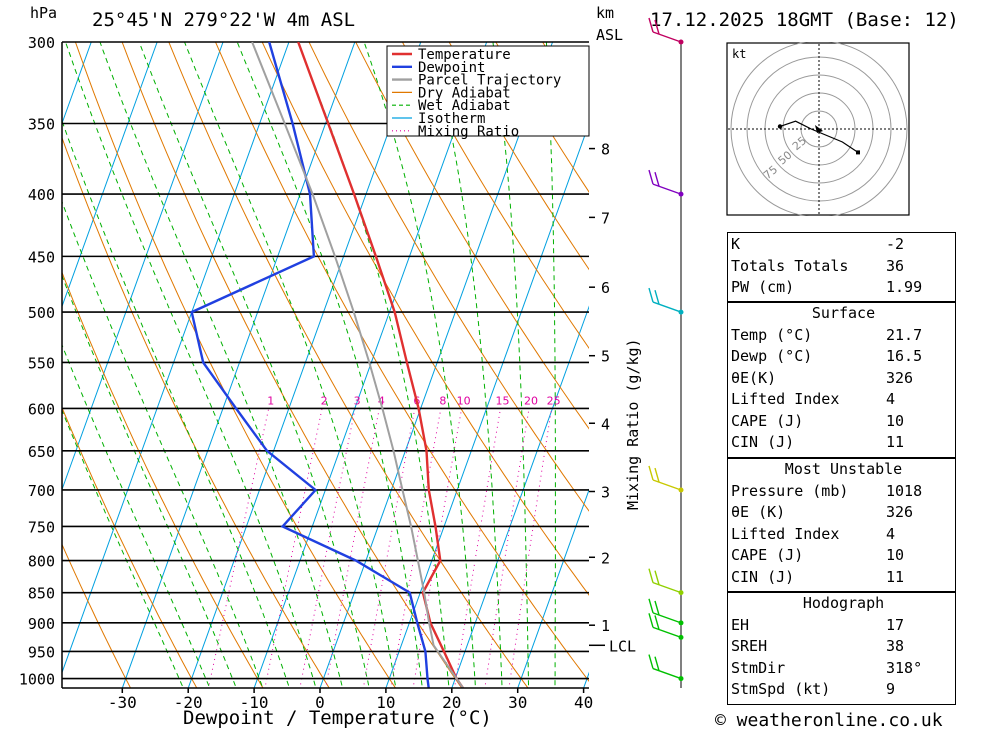  What do you see at coordinates (385, 702) in the screenshot?
I see `x-tick-label: 10` at bounding box center [385, 702].